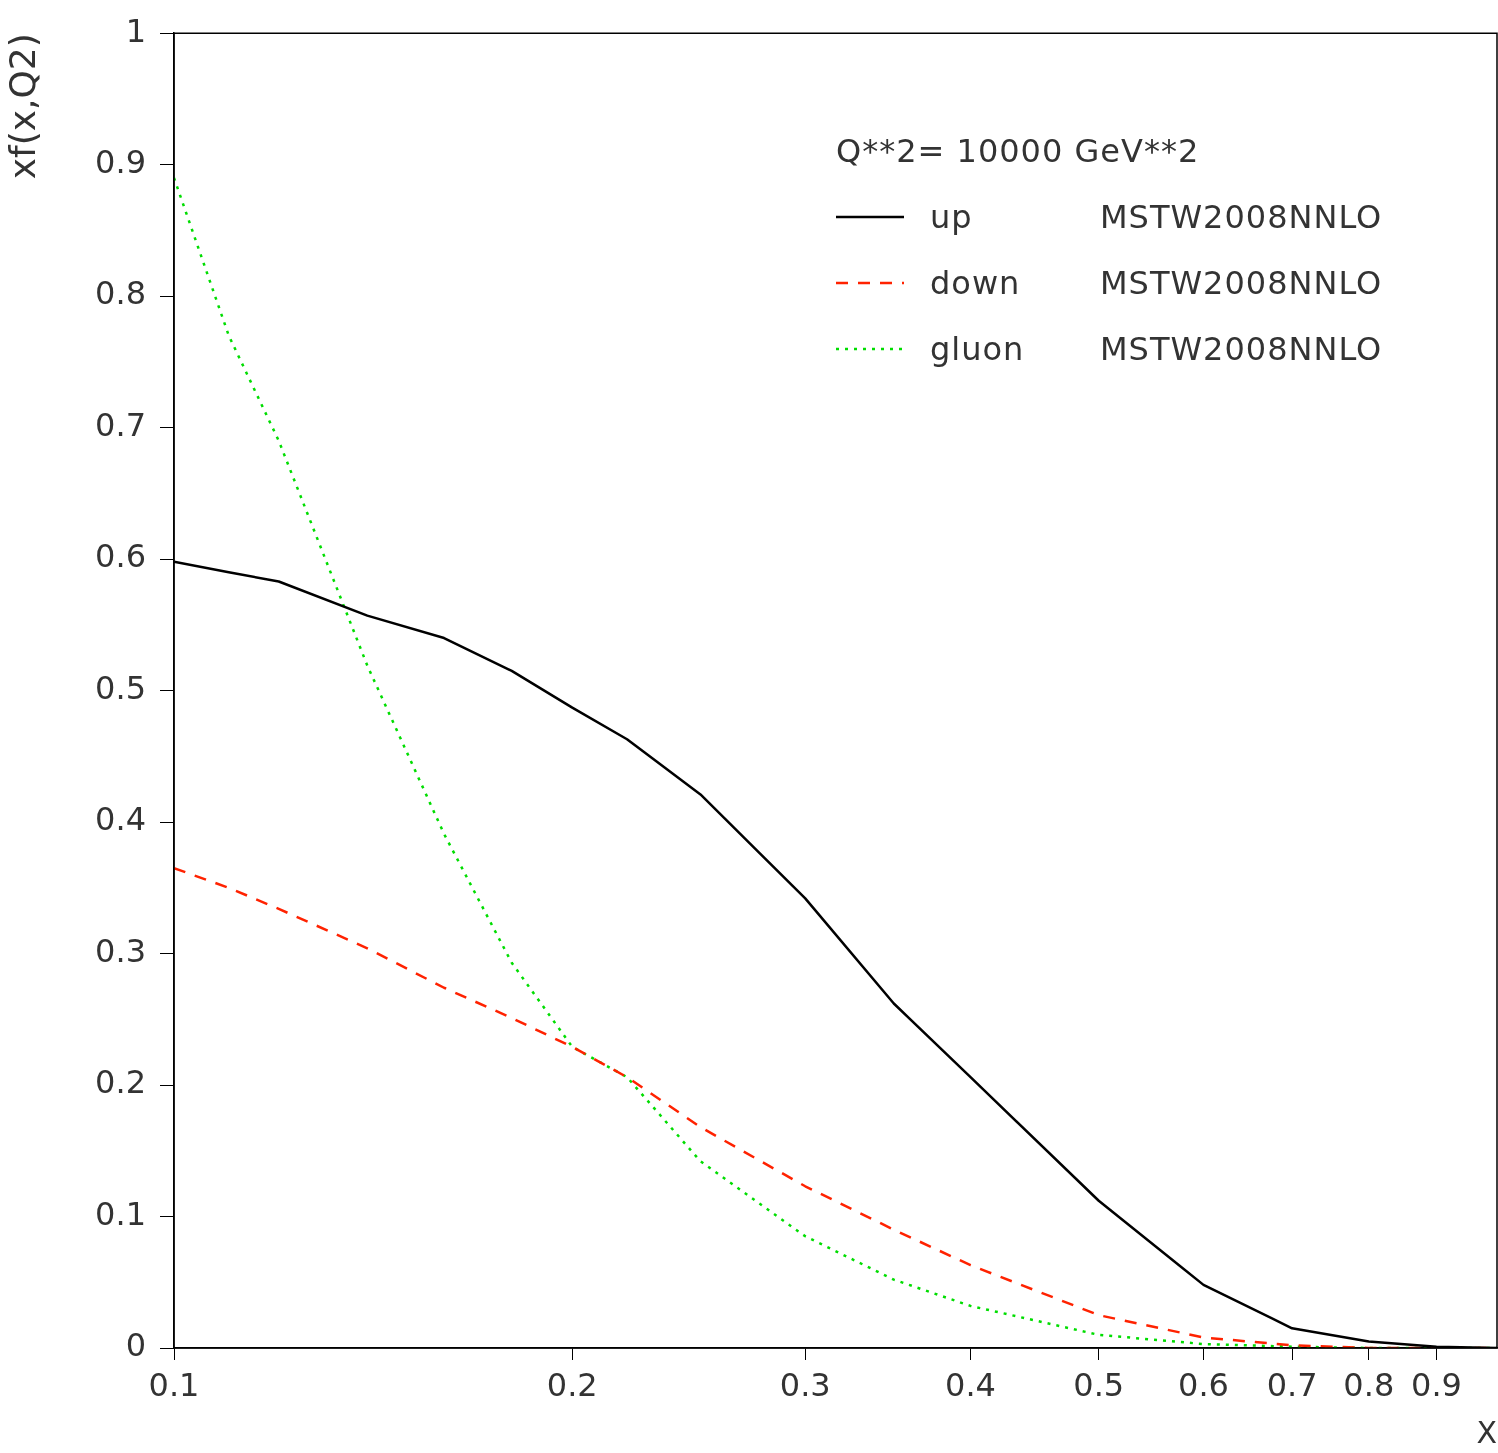 Image resolution: width=1498 pixels, height=1453 pixels. I want to click on legend-label: gluon, so click(978, 349).